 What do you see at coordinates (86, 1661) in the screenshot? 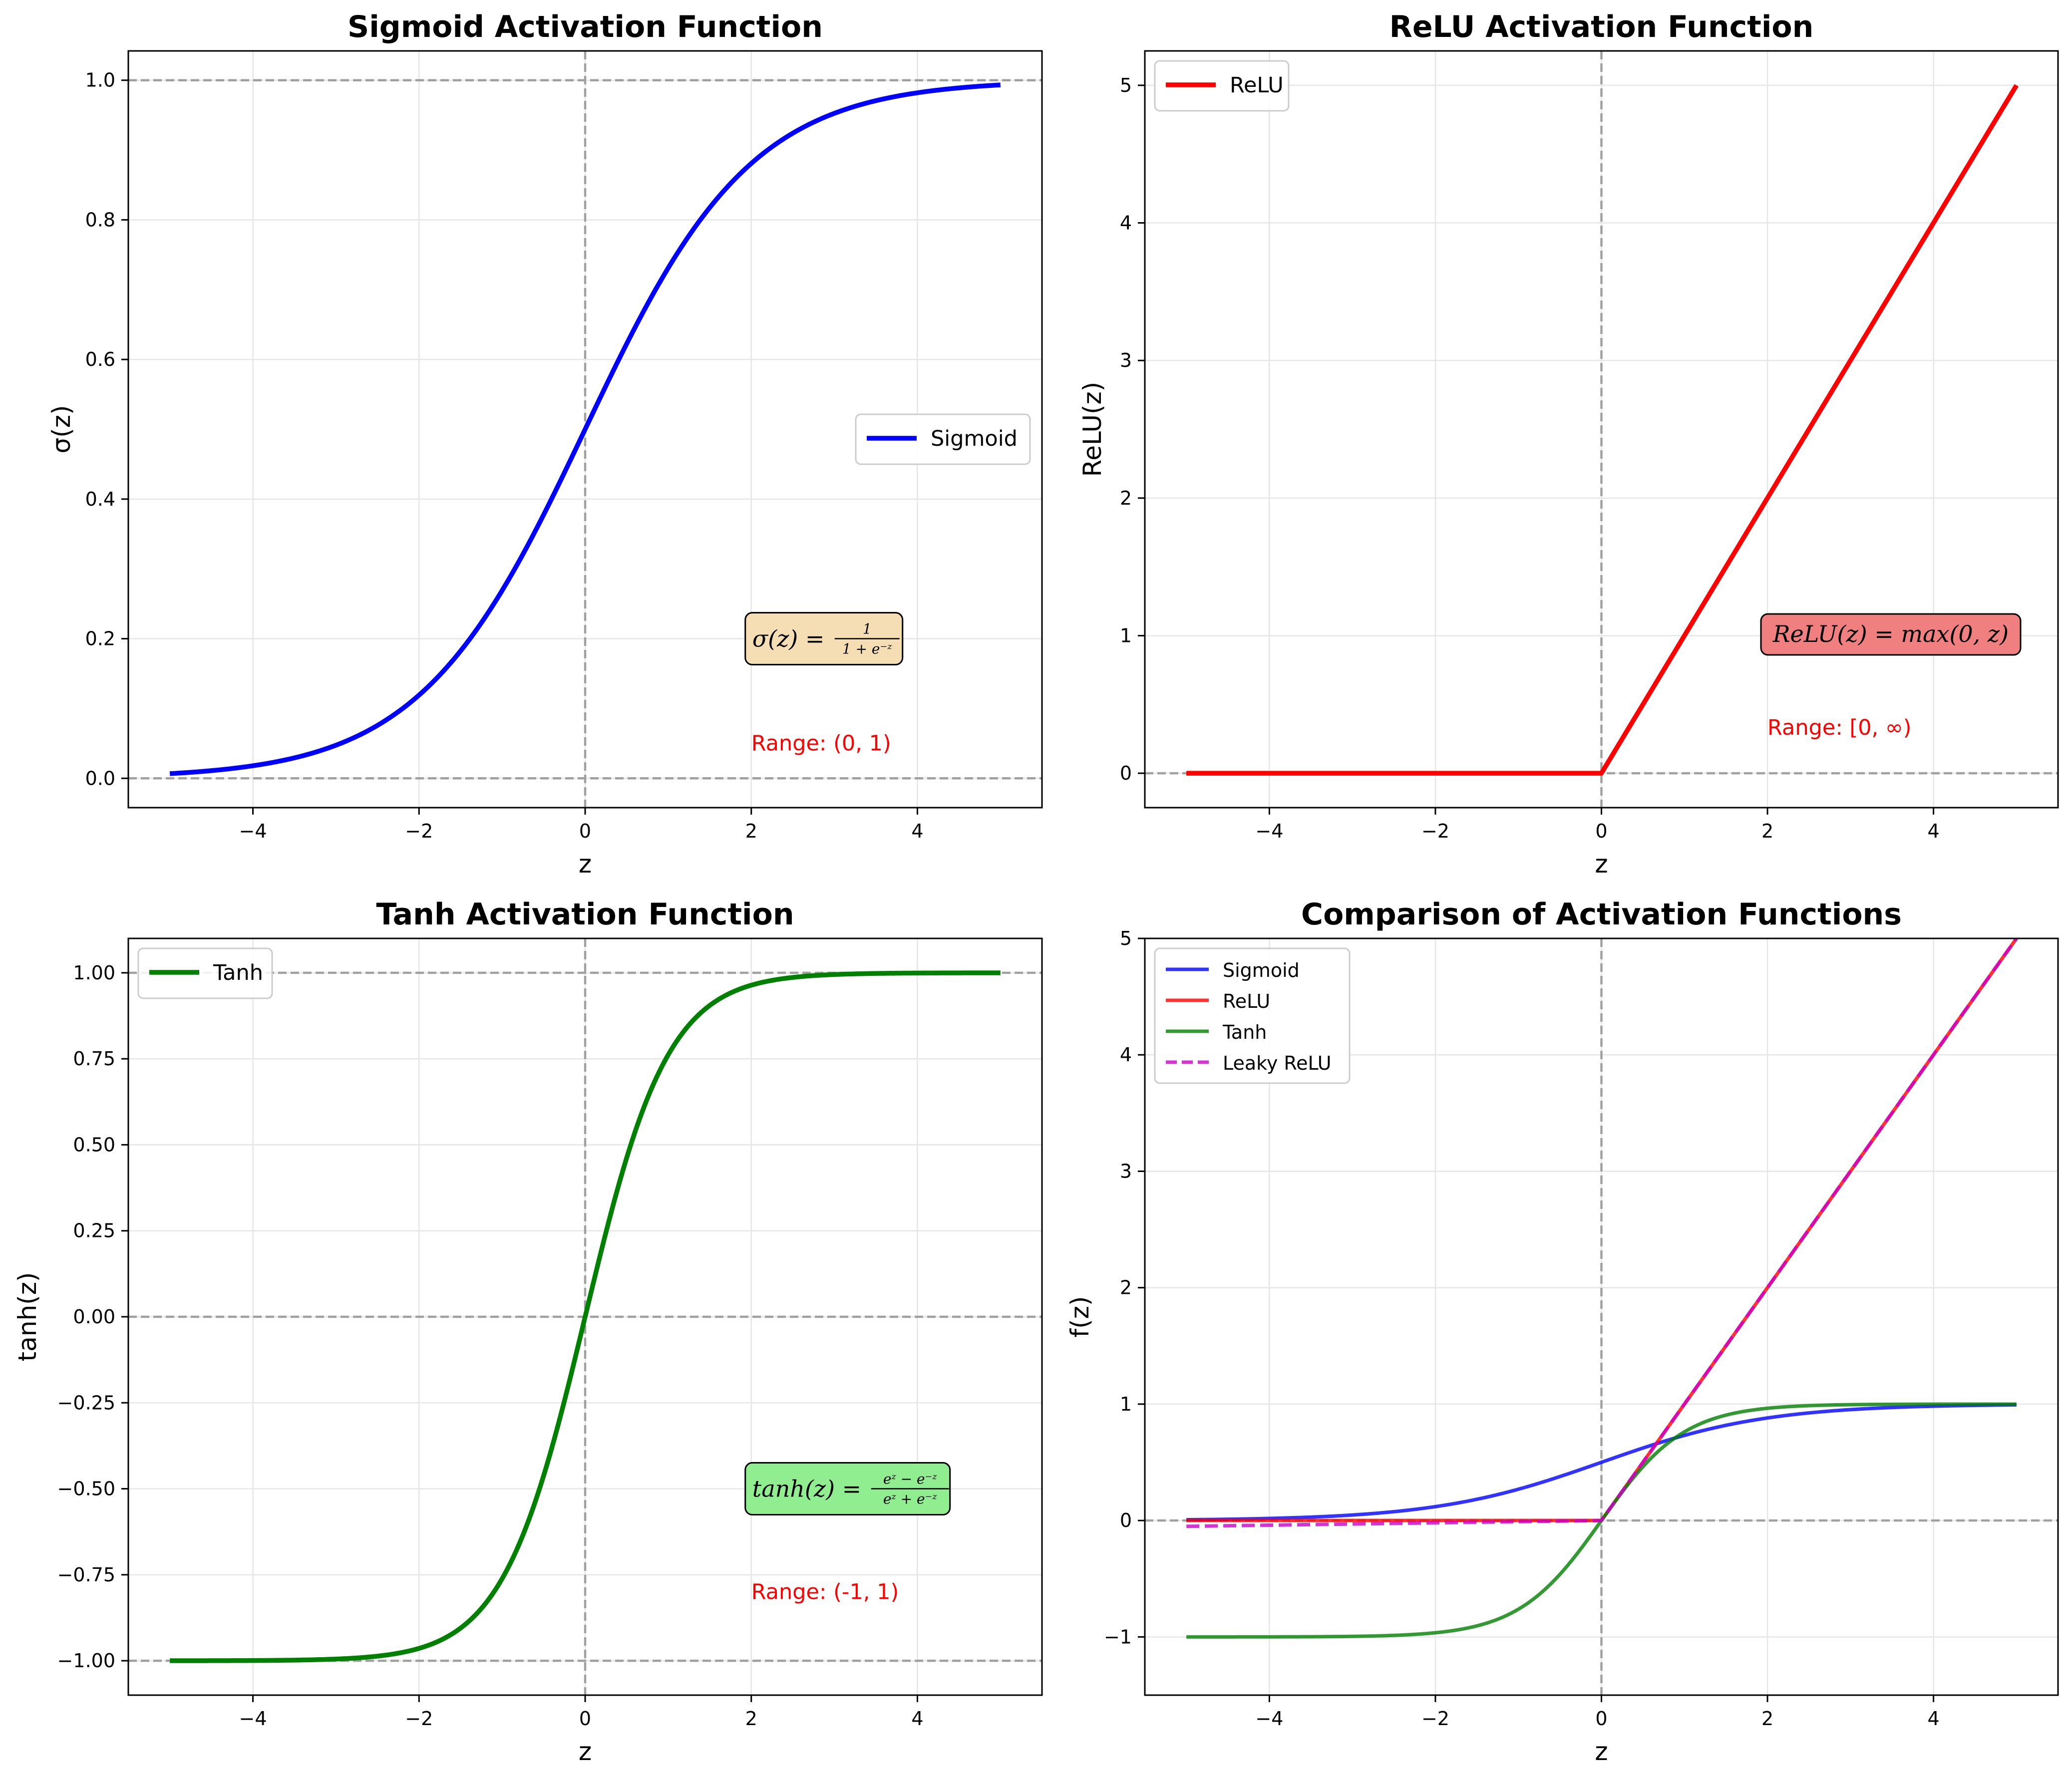
I see `y-tick-label: −1.00` at bounding box center [86, 1661].